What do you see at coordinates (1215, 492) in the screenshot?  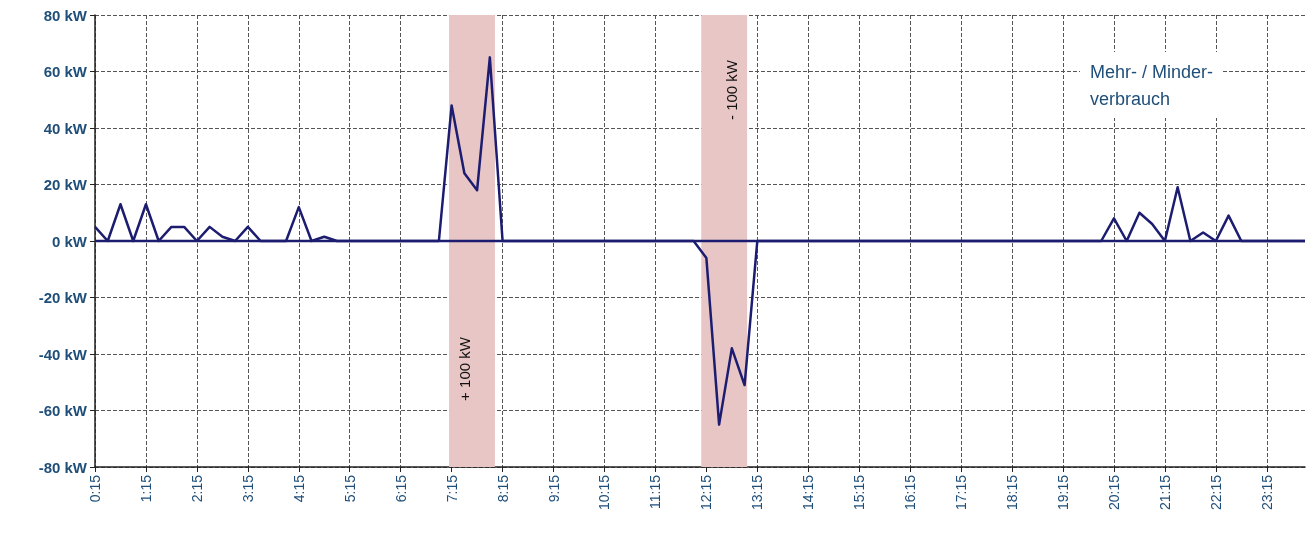 I see `x-tick-label: 22:15` at bounding box center [1215, 492].